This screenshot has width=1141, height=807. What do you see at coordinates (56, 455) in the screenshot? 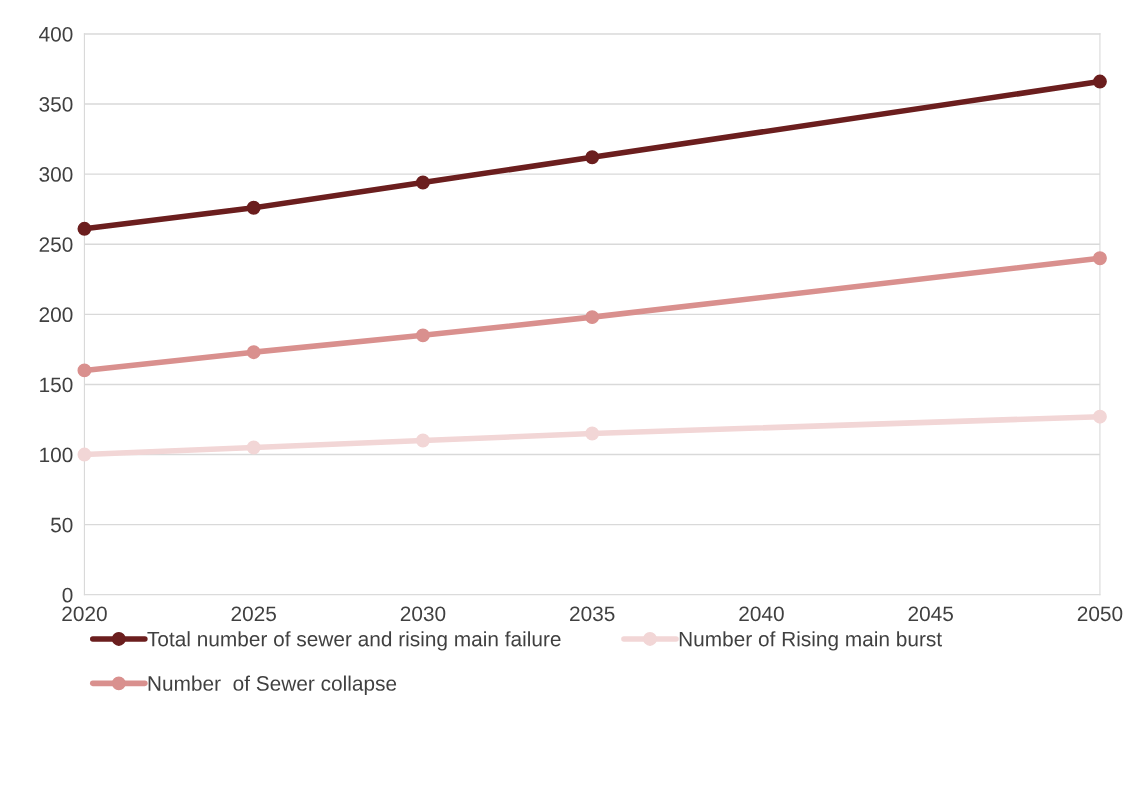
I see `y-tick-label: 100` at bounding box center [56, 455].